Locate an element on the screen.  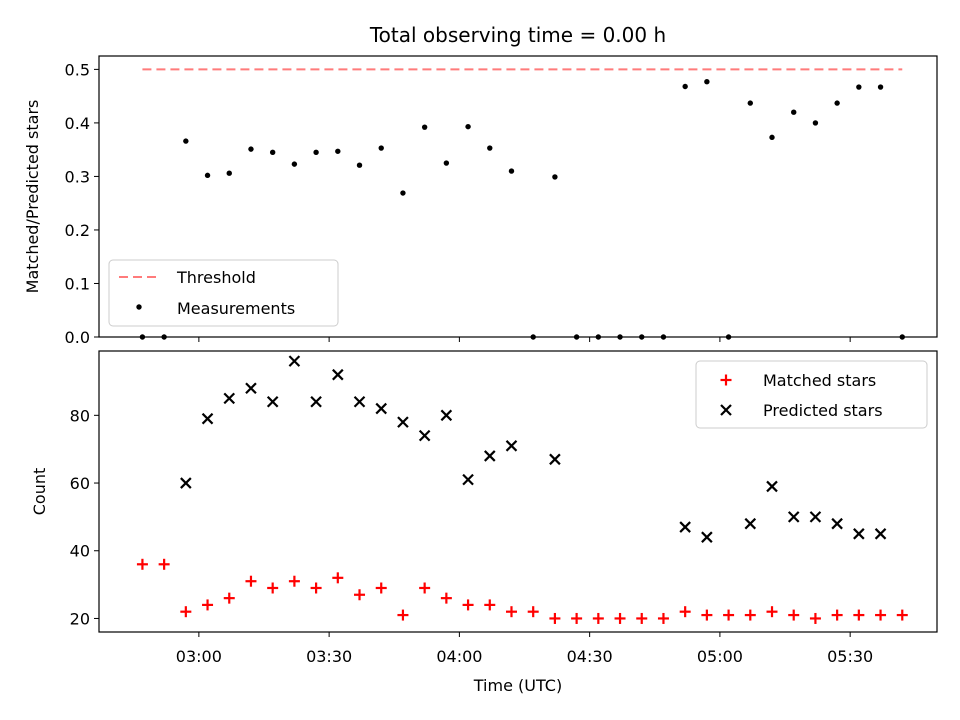
legend-predicted-swatch is located at coordinates (726, 410).